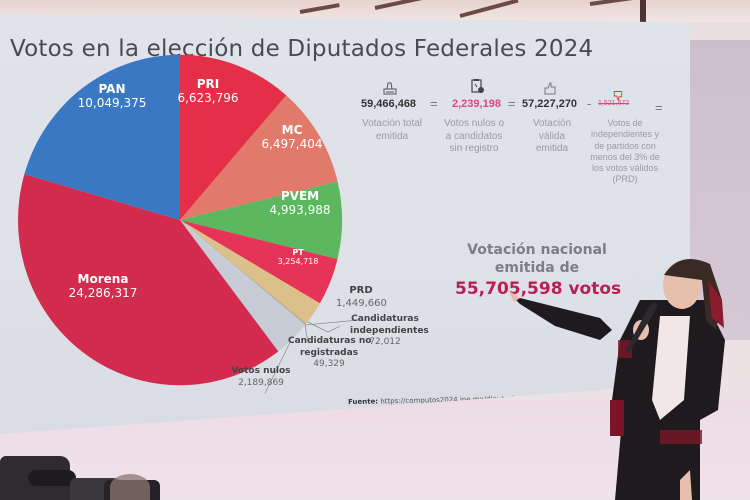 The image size is (750, 500). I want to click on label-independientes: Candidaturas independientes 72,012, so click(389, 331).